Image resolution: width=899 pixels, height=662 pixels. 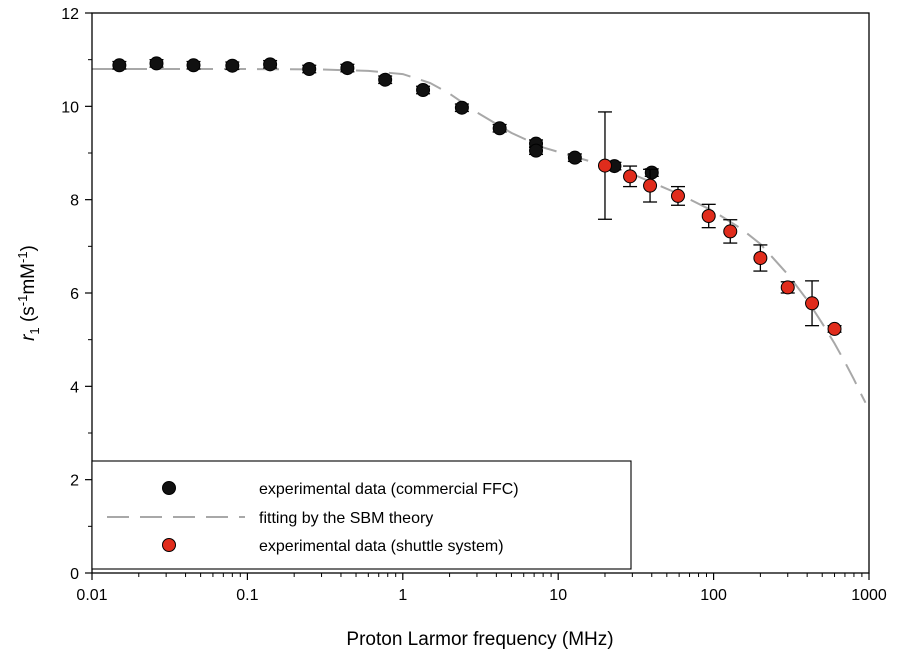 I want to click on x-tick-label: 10, so click(x=558, y=595).